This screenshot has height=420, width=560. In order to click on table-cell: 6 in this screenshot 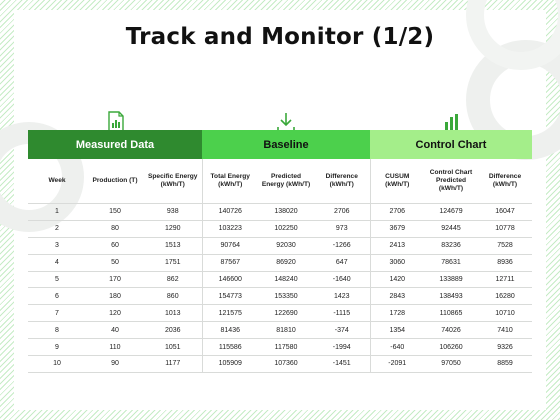, I will do `click(57, 296)`.